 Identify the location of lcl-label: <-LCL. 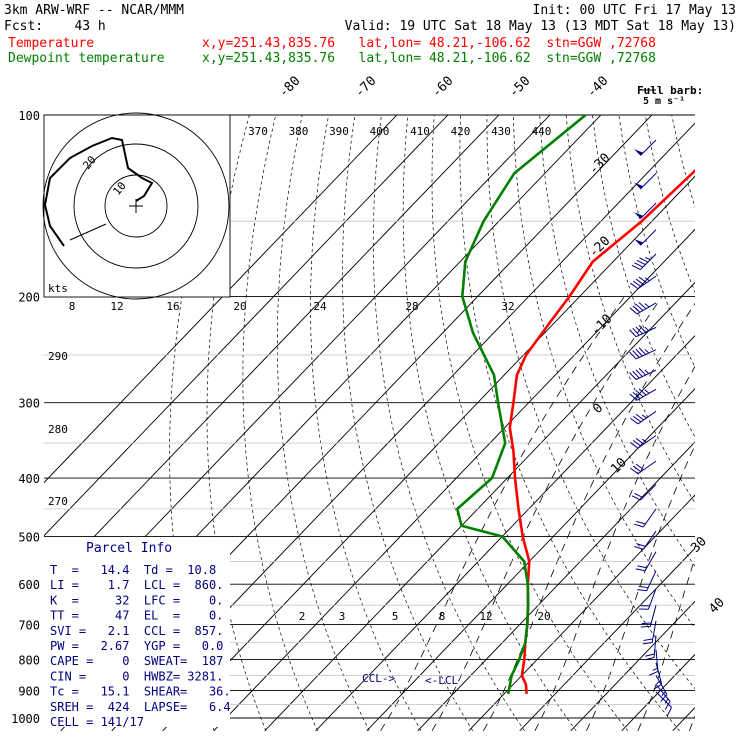
(441, 680).